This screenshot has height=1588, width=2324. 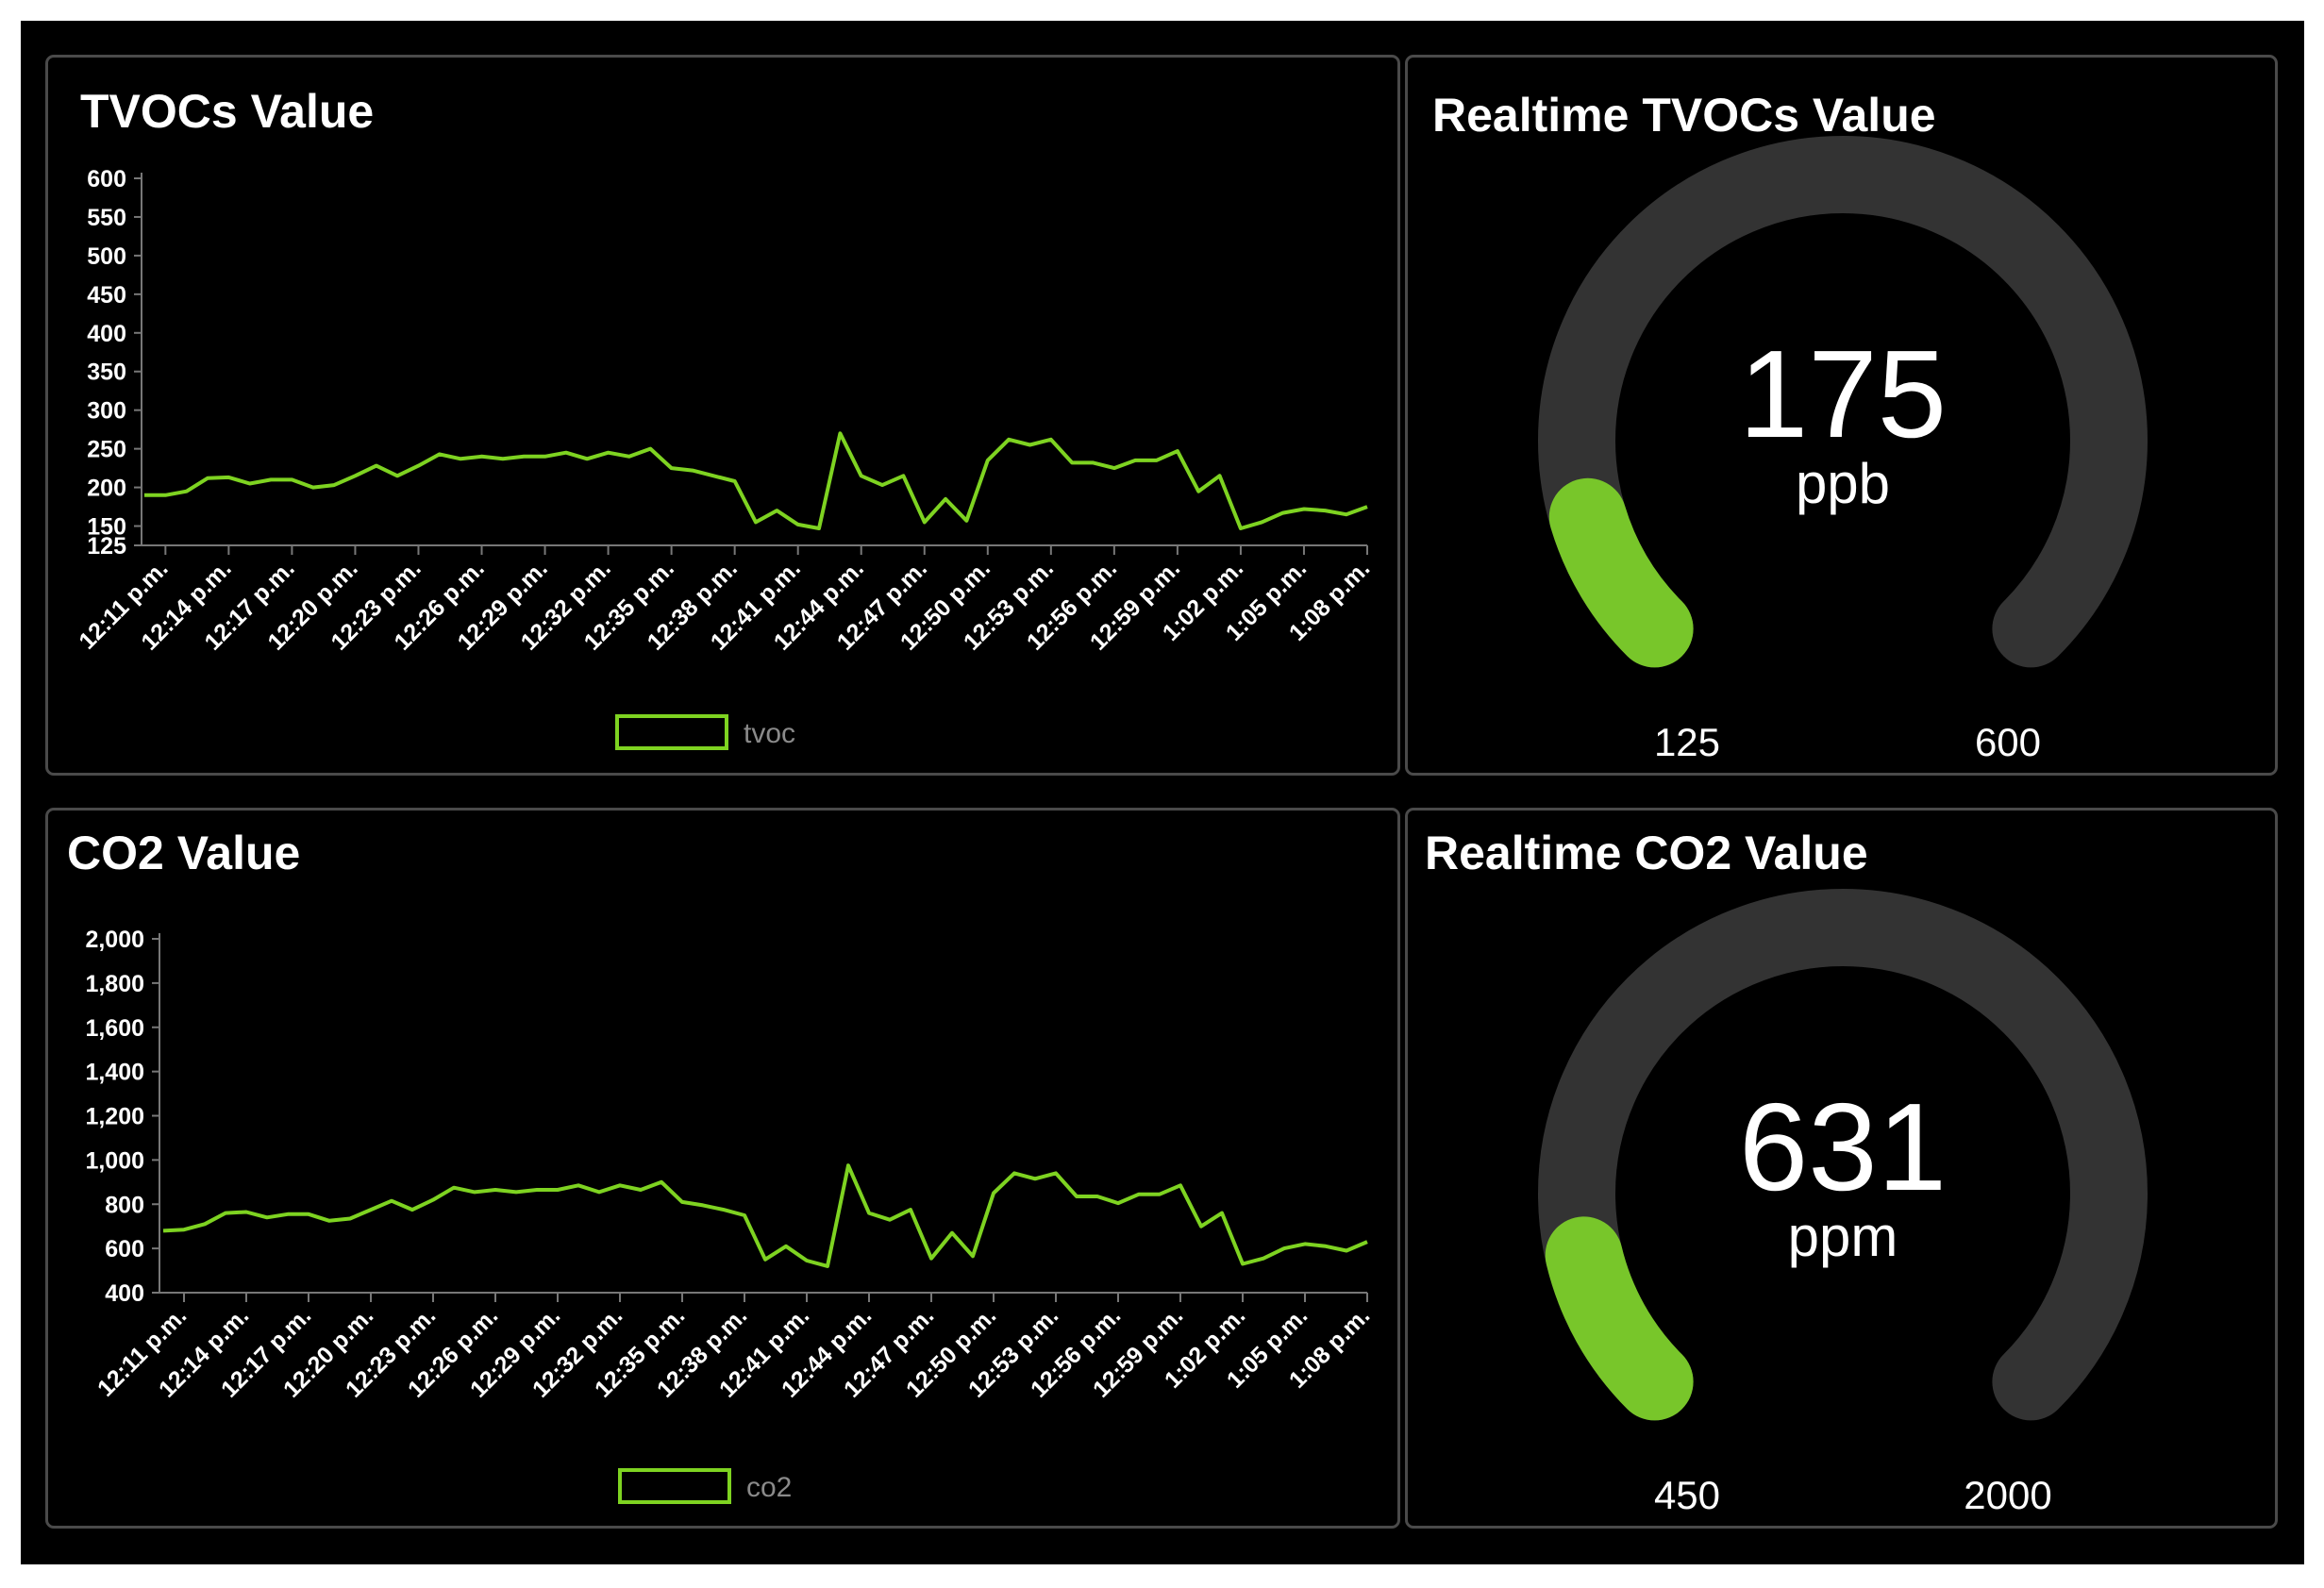 What do you see at coordinates (106, 218) in the screenshot?
I see `tvoc-y-tick-label: 550` at bounding box center [106, 218].